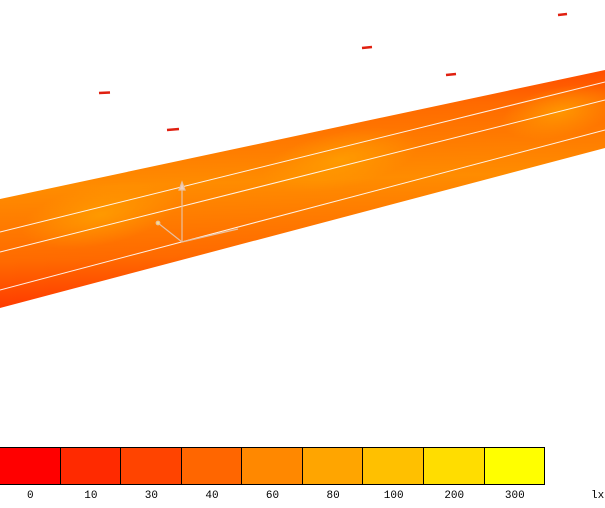 The width and height of the screenshot is (605, 508). Describe the element at coordinates (598, 496) in the screenshot. I see `legend-unit: lx` at that location.